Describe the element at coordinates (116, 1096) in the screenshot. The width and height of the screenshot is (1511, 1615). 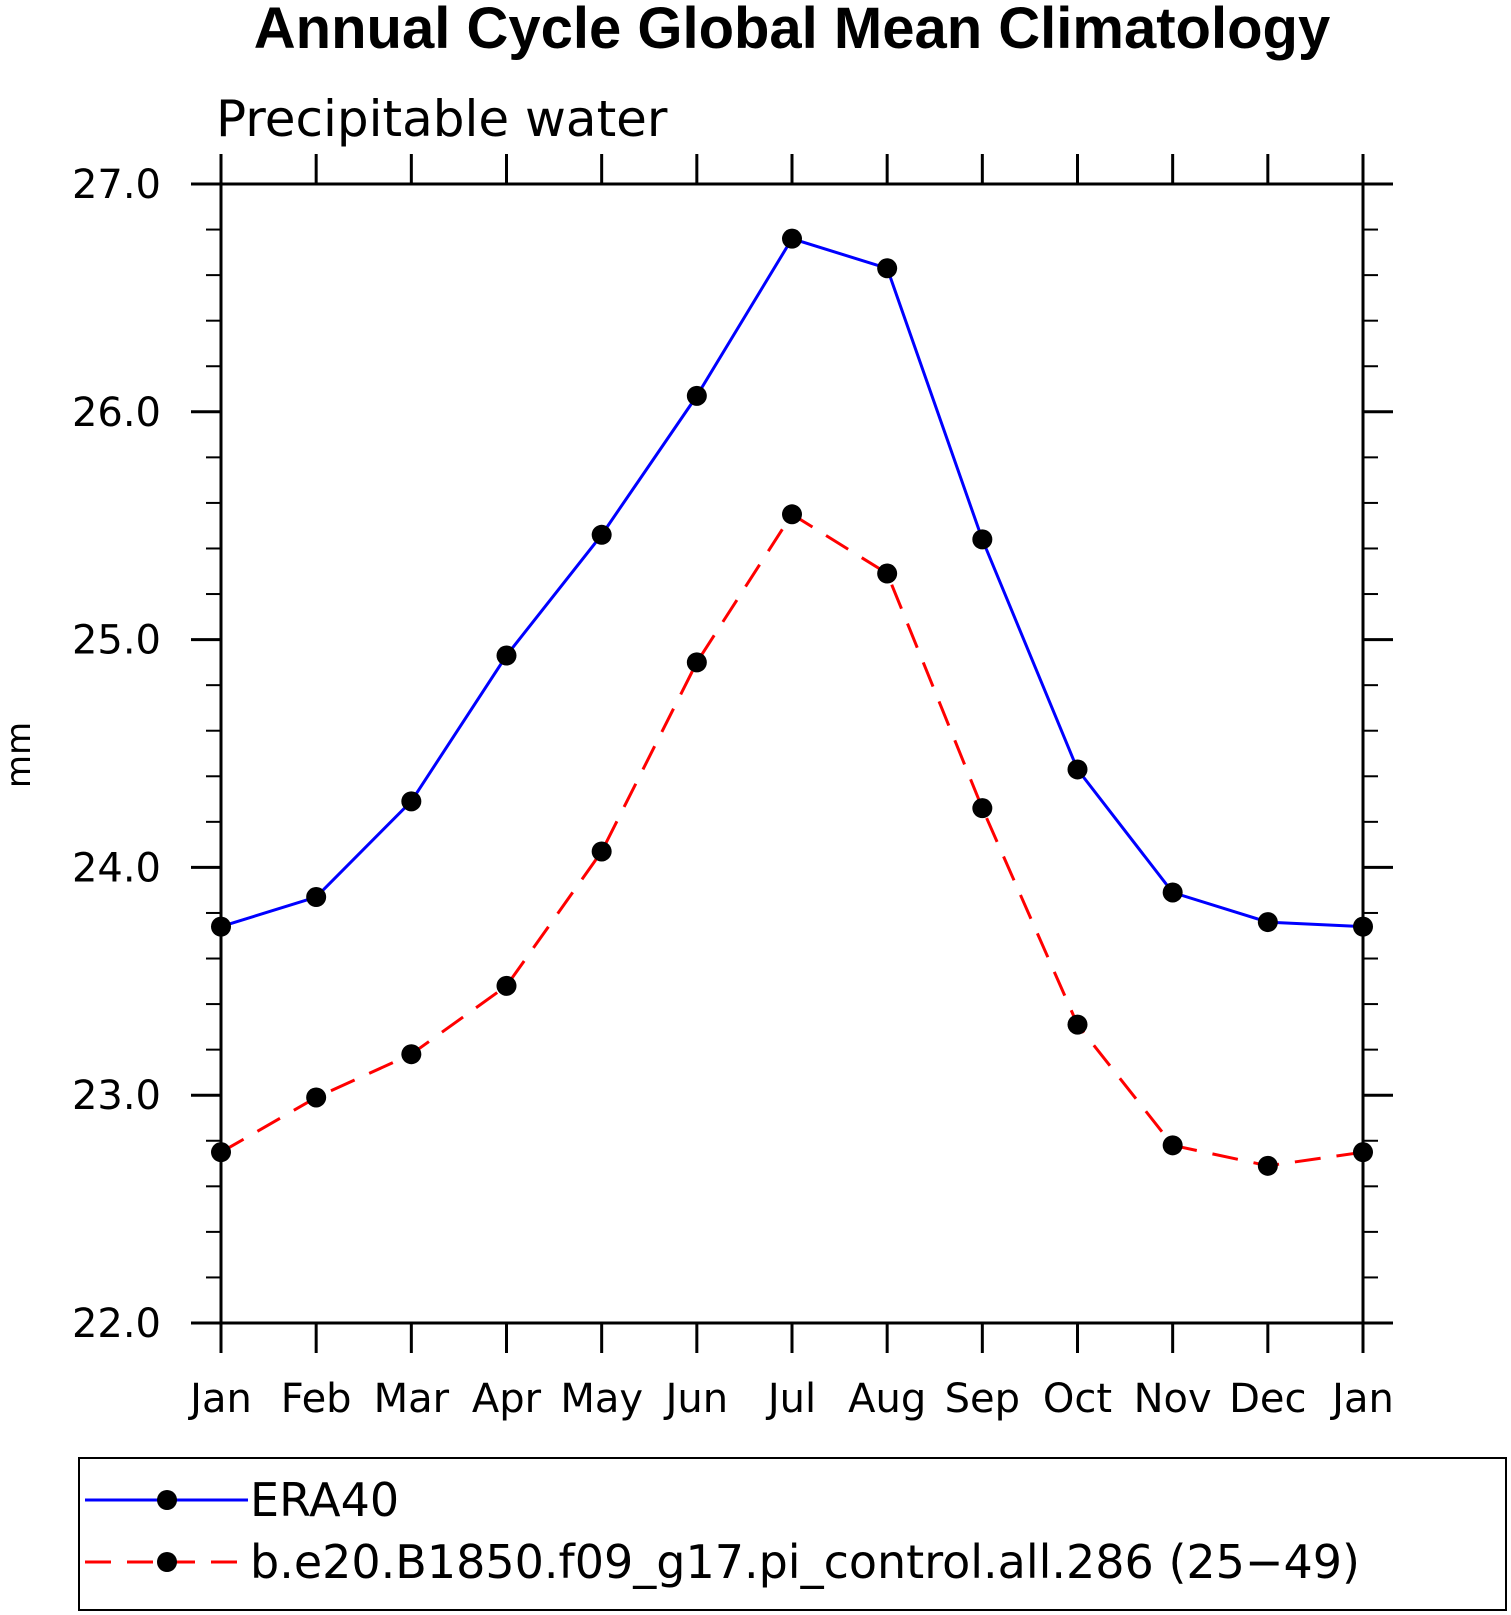
I see `y-tick-label: 23.0` at that location.